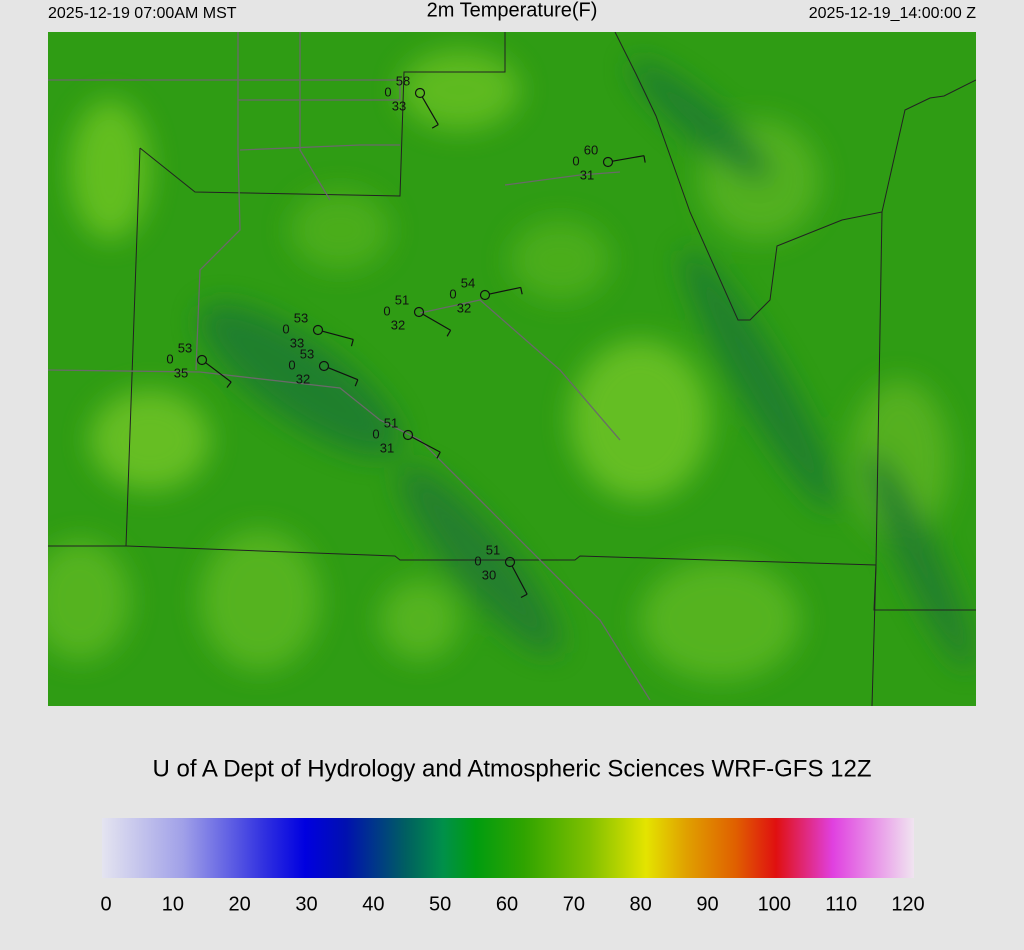 This screenshot has height=950, width=1024. What do you see at coordinates (240, 904) in the screenshot?
I see `colorbar-tick-label: 20` at bounding box center [240, 904].